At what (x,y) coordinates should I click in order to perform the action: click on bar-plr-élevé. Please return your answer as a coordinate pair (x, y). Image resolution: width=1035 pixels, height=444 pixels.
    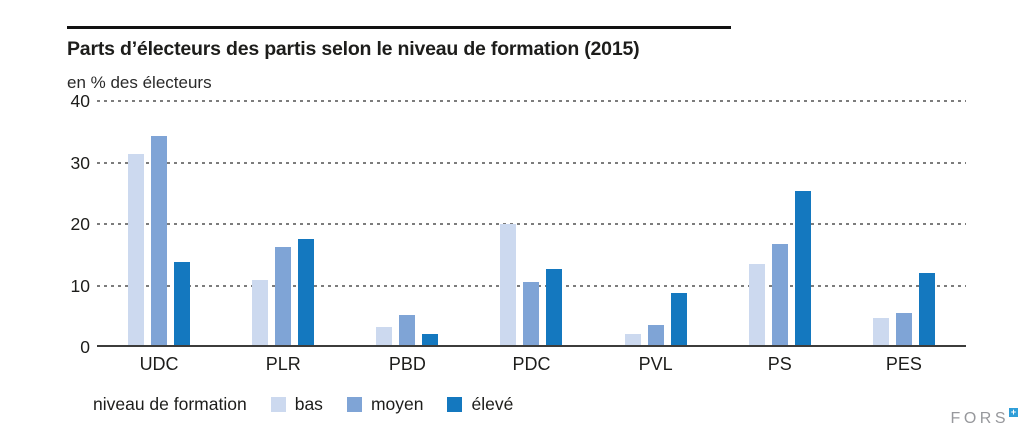
    Looking at the image, I should click on (306, 292).